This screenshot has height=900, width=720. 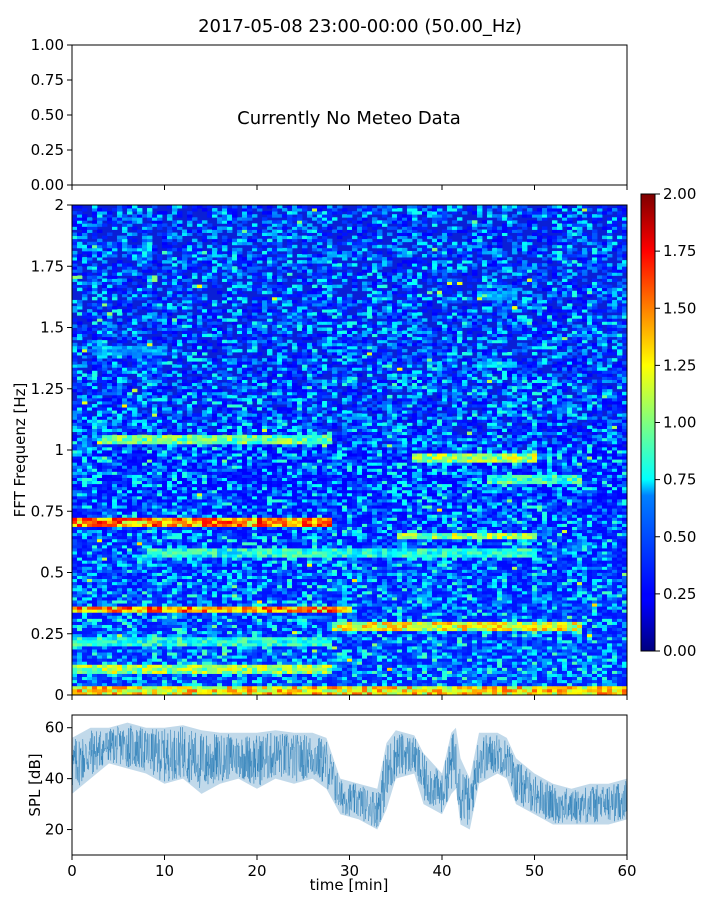 What do you see at coordinates (349, 187) in the screenshot?
I see `meteo-x-ticks` at bounding box center [349, 187].